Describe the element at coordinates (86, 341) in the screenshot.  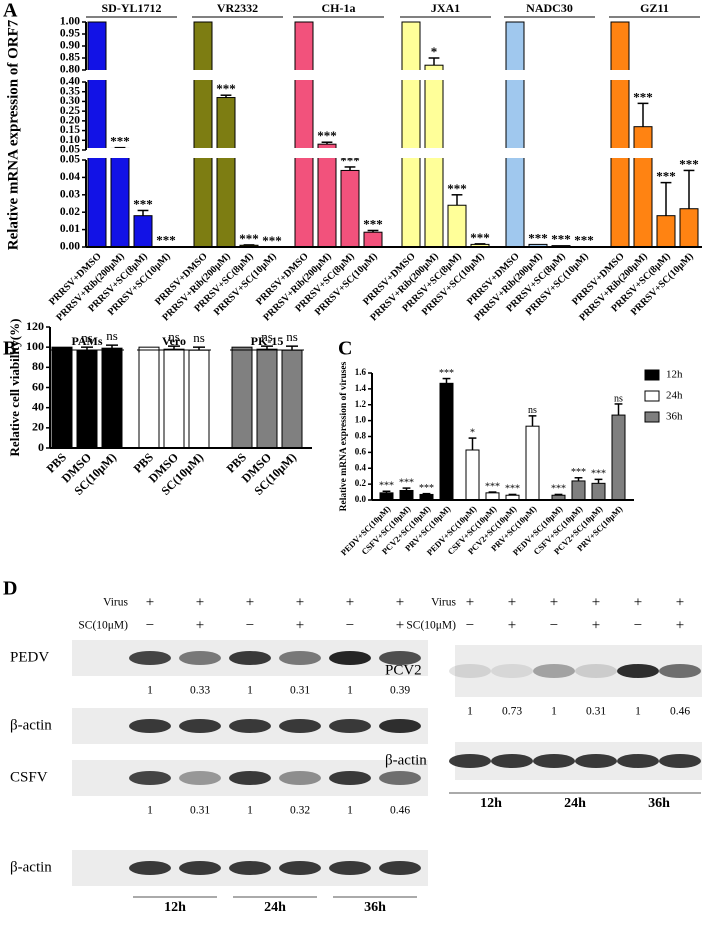
I see `group-title: PAMs` at that location.